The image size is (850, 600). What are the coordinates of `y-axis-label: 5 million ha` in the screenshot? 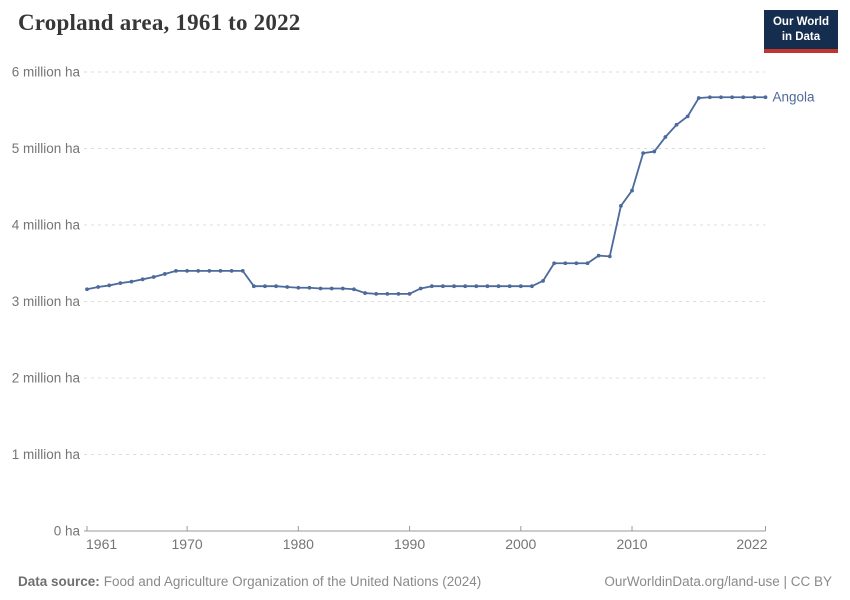 It's located at (46, 148).